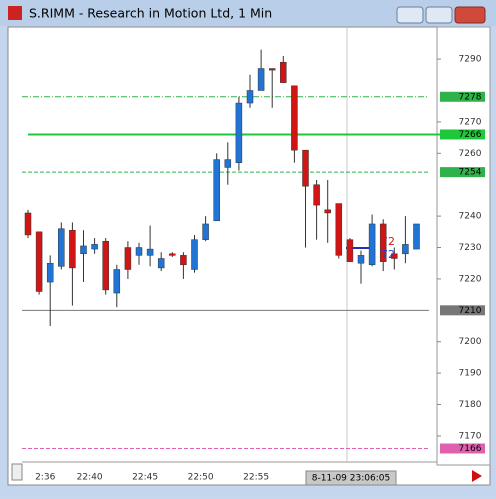 The height and width of the screenshot is (499, 496). I want to click on x-tick-label: 22:55, so click(256, 478).